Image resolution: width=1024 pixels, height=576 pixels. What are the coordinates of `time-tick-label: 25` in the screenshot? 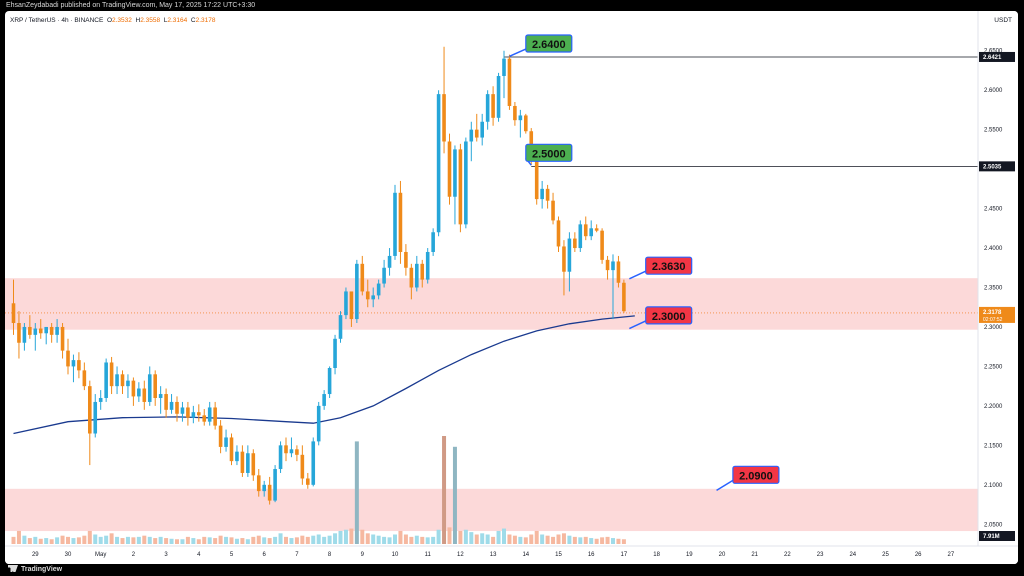 It's located at (885, 555).